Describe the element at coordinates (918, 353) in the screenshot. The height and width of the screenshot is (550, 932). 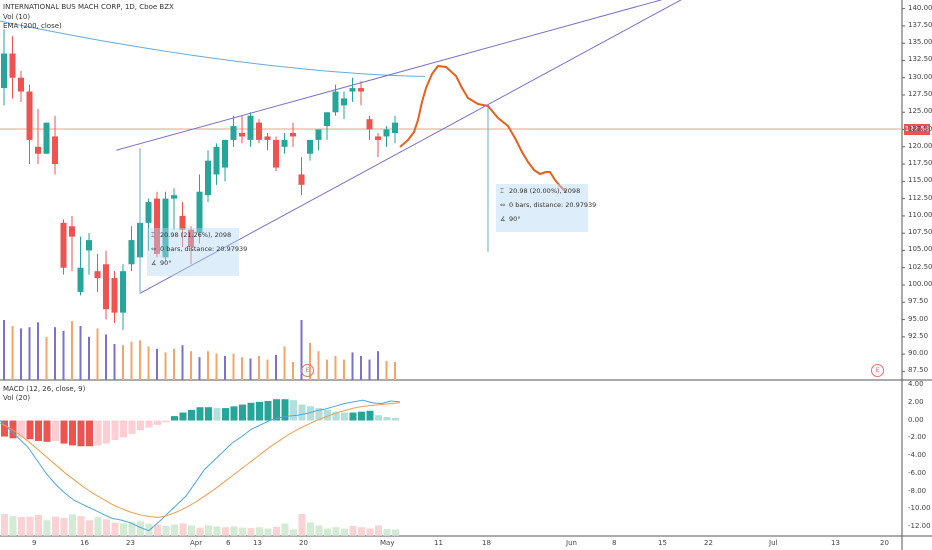
I see `price-tick-label: 90.00` at that location.